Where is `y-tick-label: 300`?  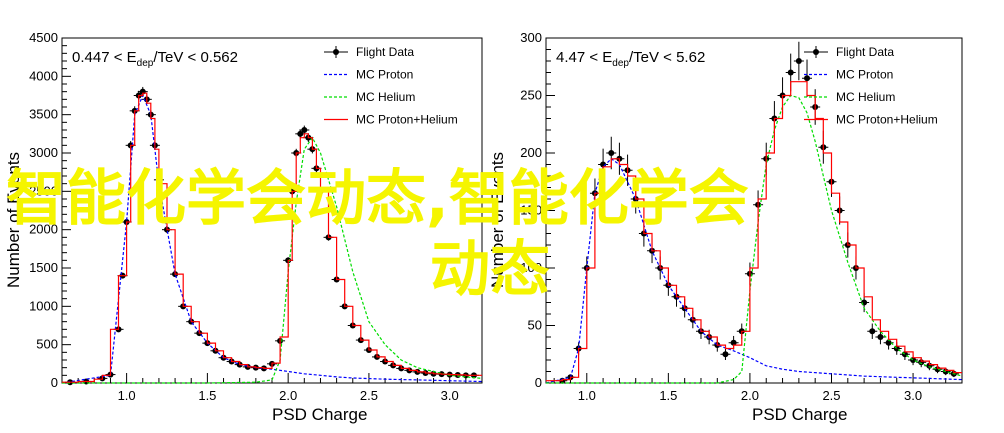
y-tick-label: 300 is located at coordinates (531, 37).